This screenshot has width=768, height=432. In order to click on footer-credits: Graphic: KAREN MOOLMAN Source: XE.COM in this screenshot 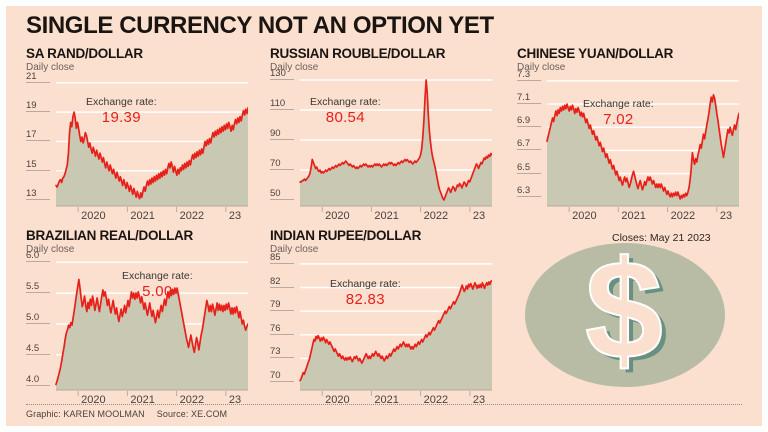, I will do `click(126, 414)`.